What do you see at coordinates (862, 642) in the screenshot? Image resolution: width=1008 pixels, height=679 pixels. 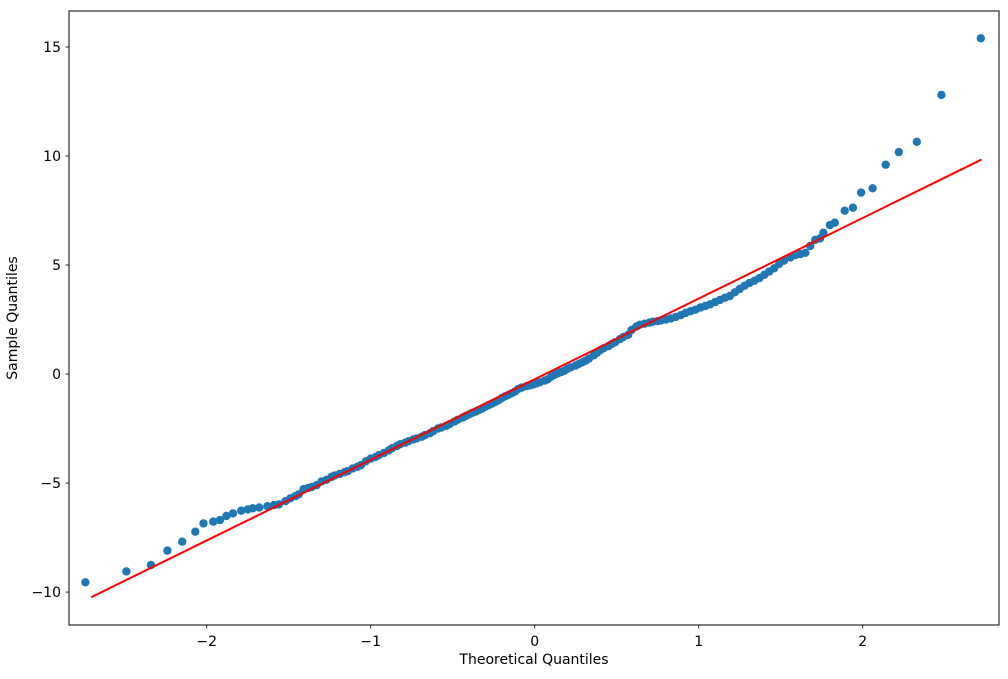 I see `x-tick-label: 2` at bounding box center [862, 642].